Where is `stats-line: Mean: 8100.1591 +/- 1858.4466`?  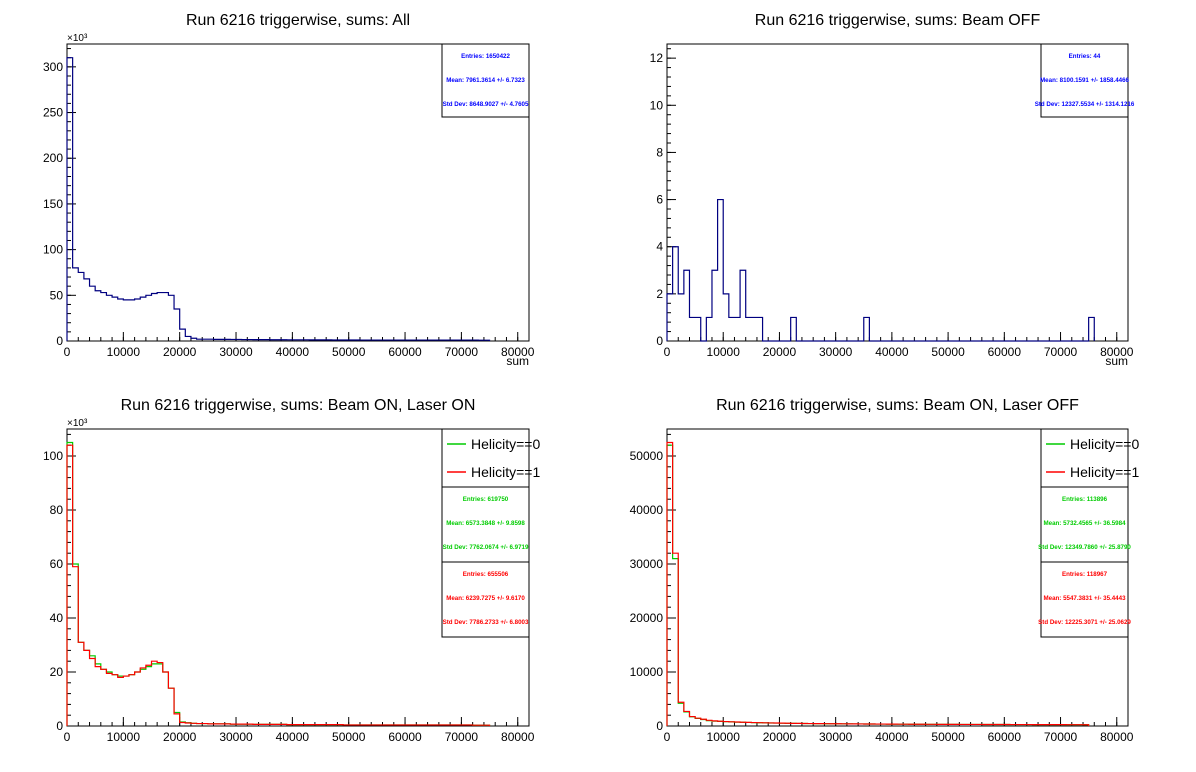 stats-line: Mean: 8100.1591 +/- 1858.4466 is located at coordinates (1084, 80).